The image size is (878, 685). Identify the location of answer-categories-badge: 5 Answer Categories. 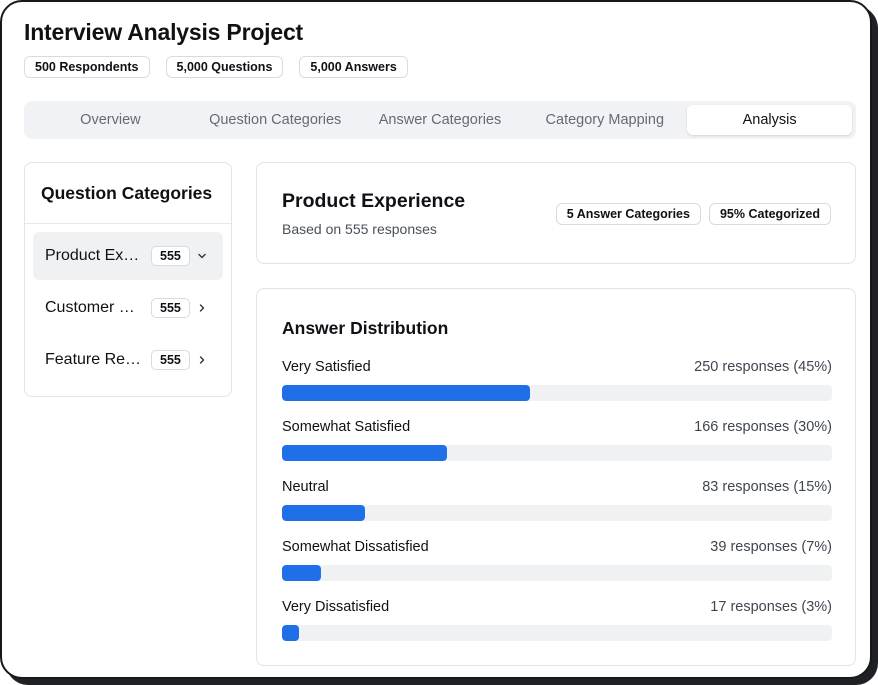
(628, 214).